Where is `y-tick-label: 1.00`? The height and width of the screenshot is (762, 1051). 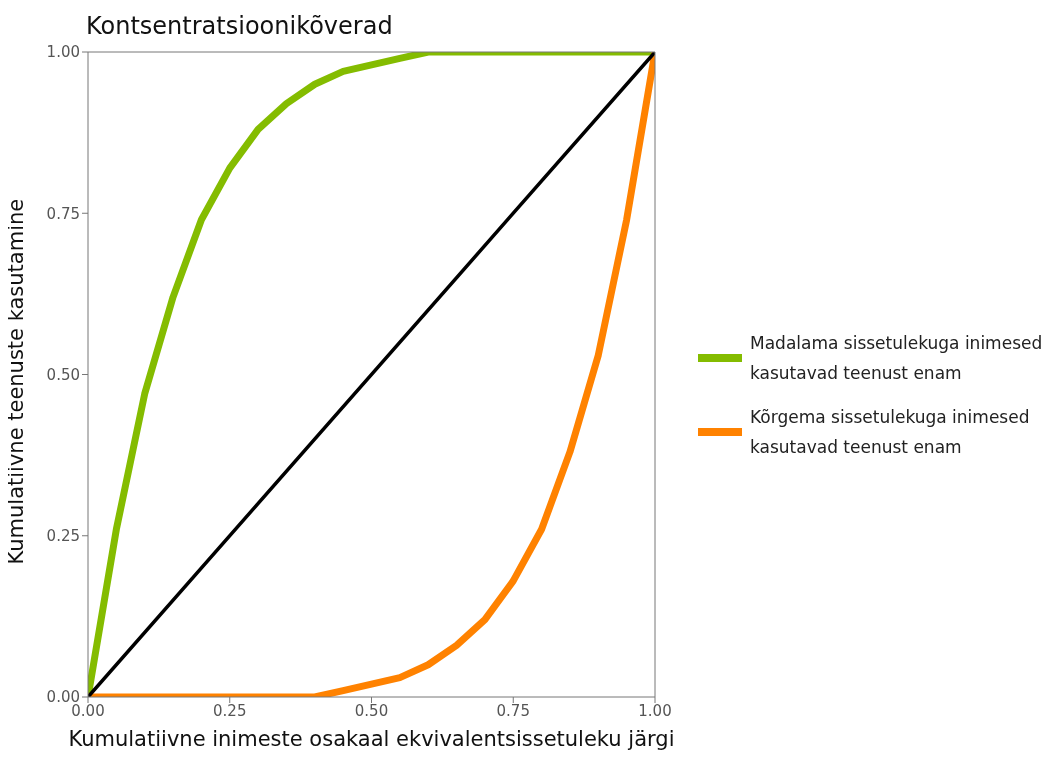
y-tick-label: 1.00 is located at coordinates (63, 52).